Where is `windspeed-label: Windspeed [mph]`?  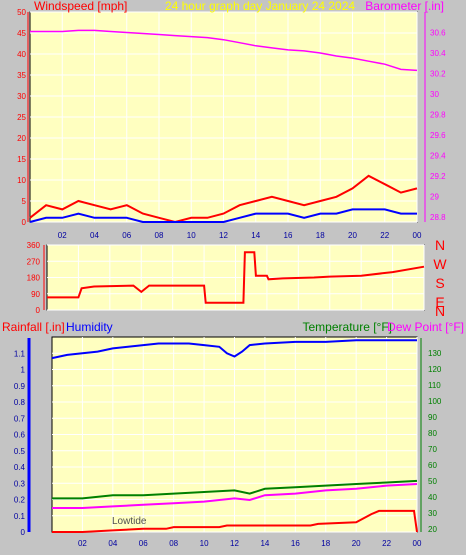 windspeed-label: Windspeed [mph] is located at coordinates (80, 6).